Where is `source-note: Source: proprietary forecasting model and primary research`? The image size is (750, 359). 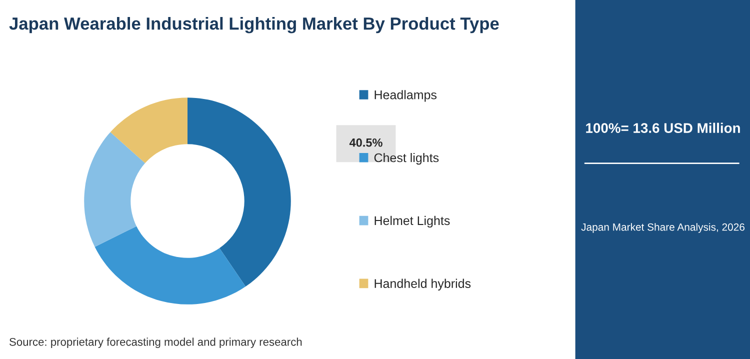
source-note: Source: proprietary forecasting model and primary research is located at coordinates (156, 343).